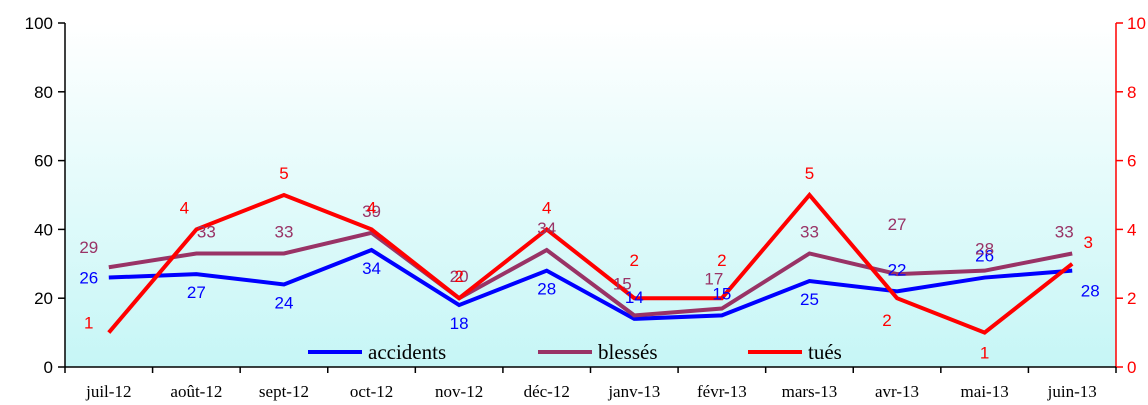 The image size is (1148, 405). What do you see at coordinates (722, 391) in the screenshot?
I see `x-tick-label: févr-13` at bounding box center [722, 391].